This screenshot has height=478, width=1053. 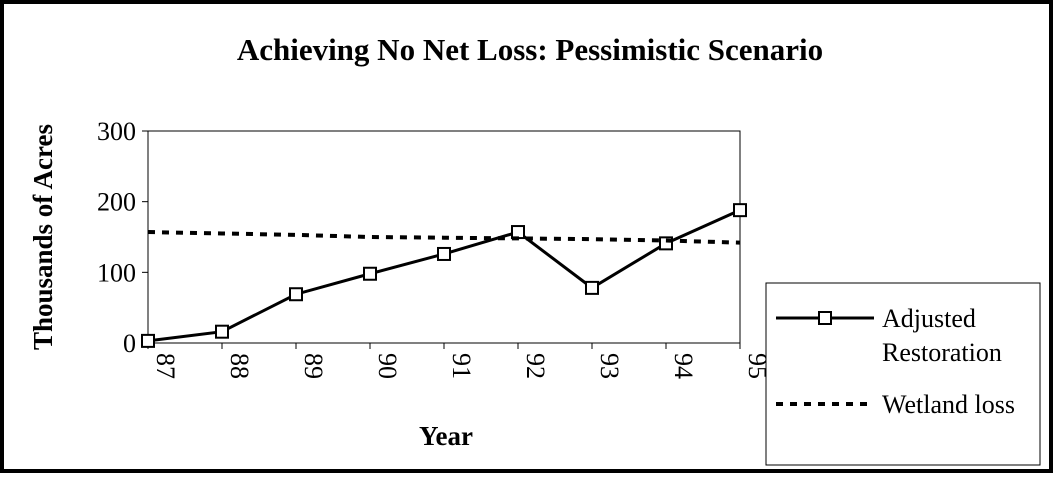 What do you see at coordinates (446, 436) in the screenshot?
I see `x-axis-label: Year` at bounding box center [446, 436].